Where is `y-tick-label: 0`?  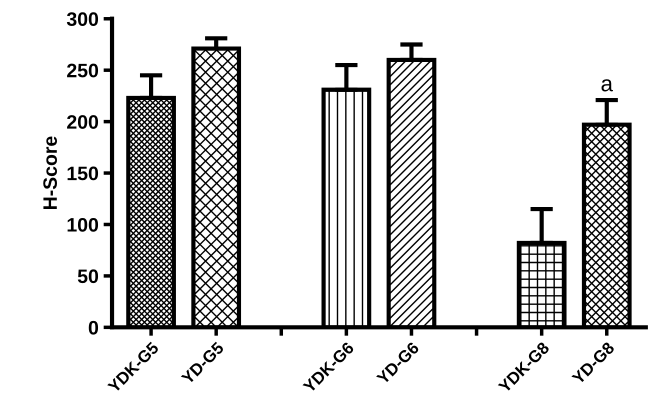 y-tick-label: 0 is located at coordinates (93, 327).